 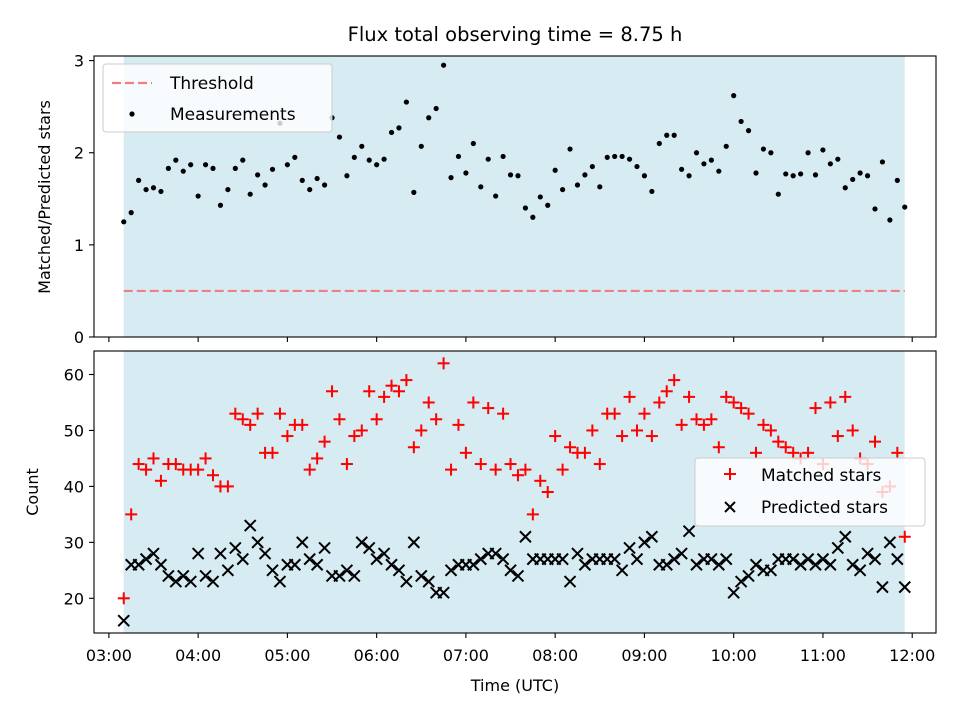 I want to click on y-tick-label: 50, so click(x=74, y=430).